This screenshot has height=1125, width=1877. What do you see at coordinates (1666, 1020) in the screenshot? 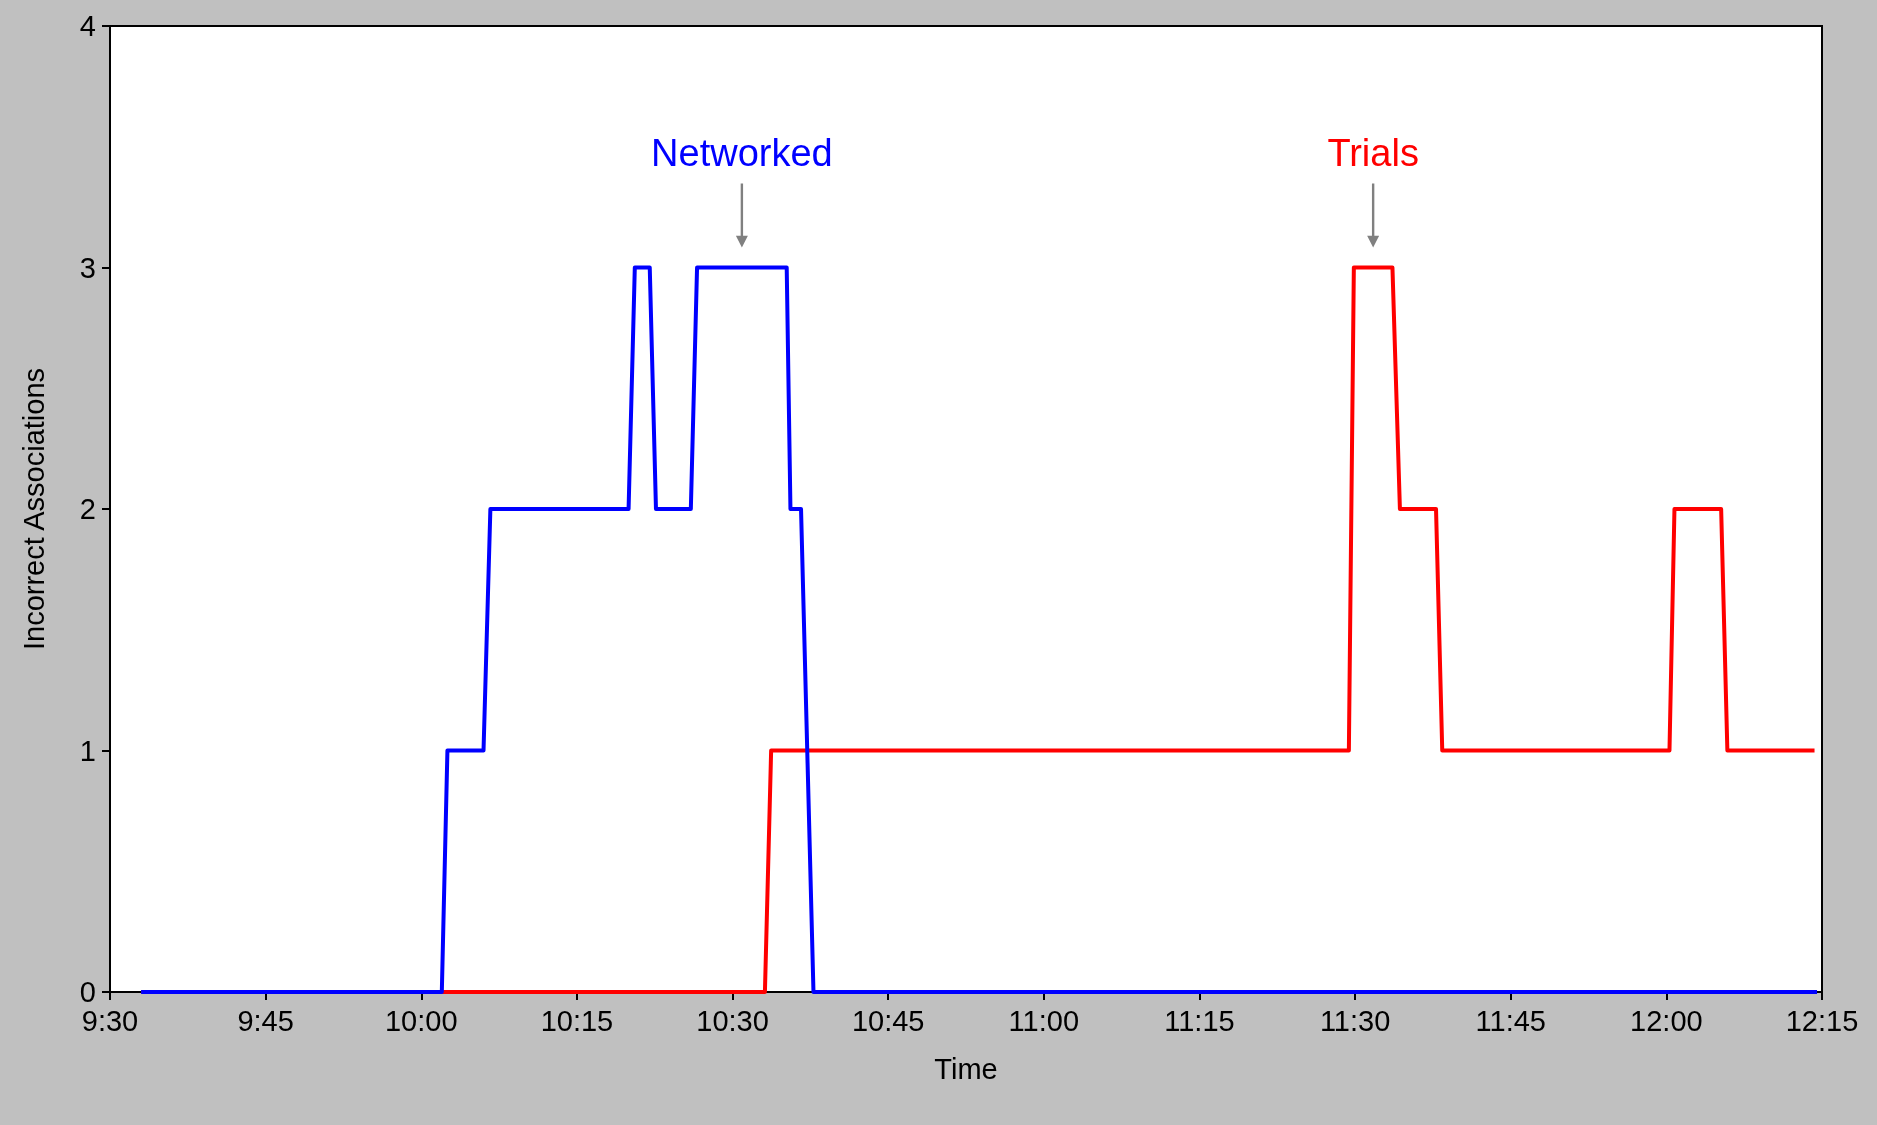
I see `x-tick-label: 12:00` at bounding box center [1666, 1020].